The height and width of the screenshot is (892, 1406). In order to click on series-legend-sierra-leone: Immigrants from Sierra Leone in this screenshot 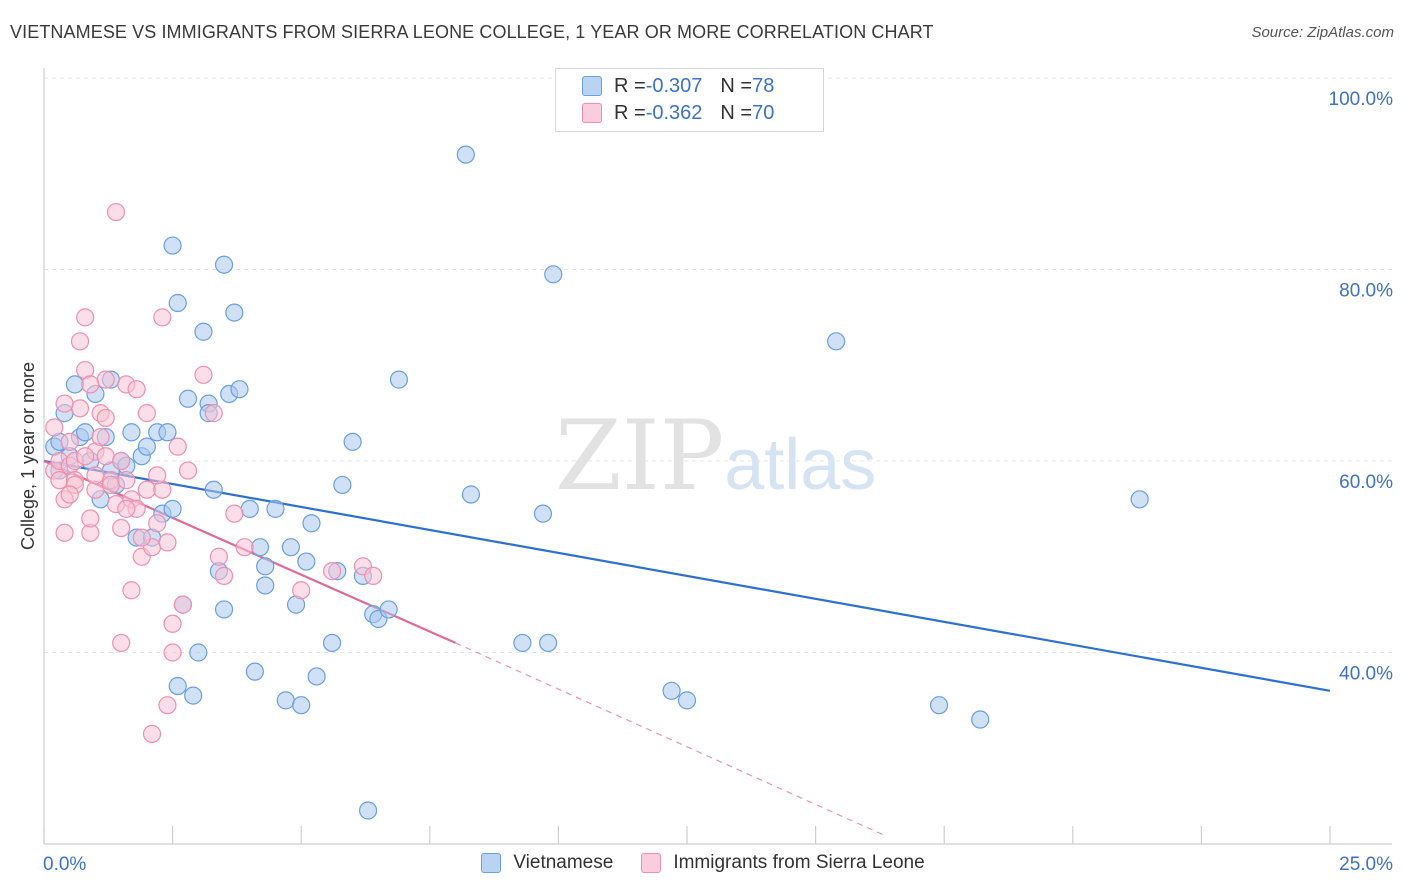, I will do `click(783, 863)`.